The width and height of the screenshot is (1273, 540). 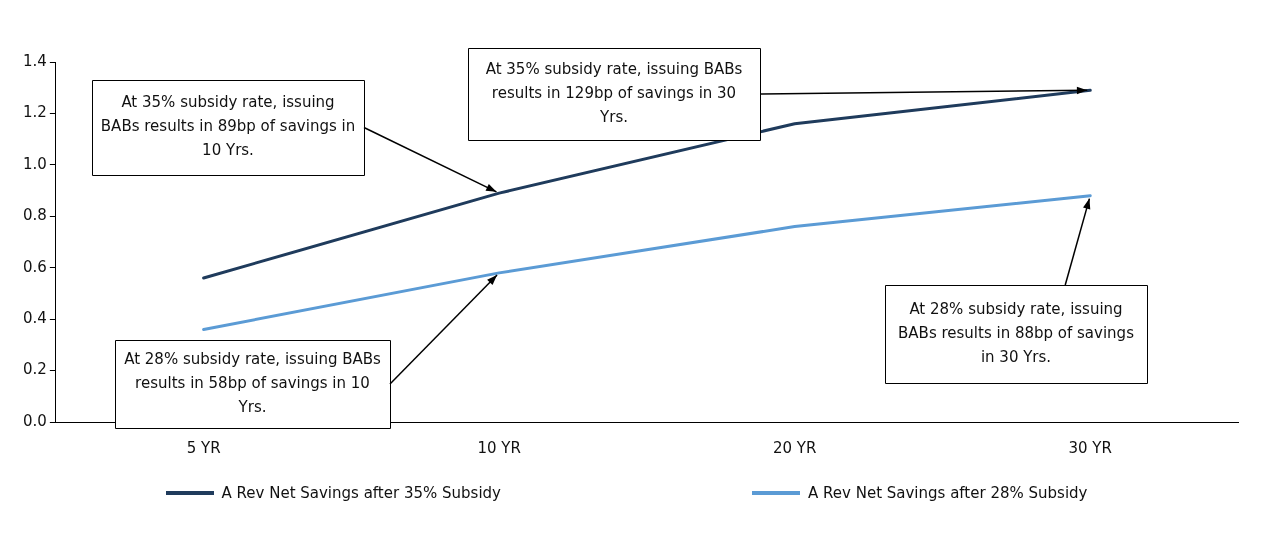 What do you see at coordinates (203, 447) in the screenshot?
I see `x-tick-label: 5 YR` at bounding box center [203, 447].